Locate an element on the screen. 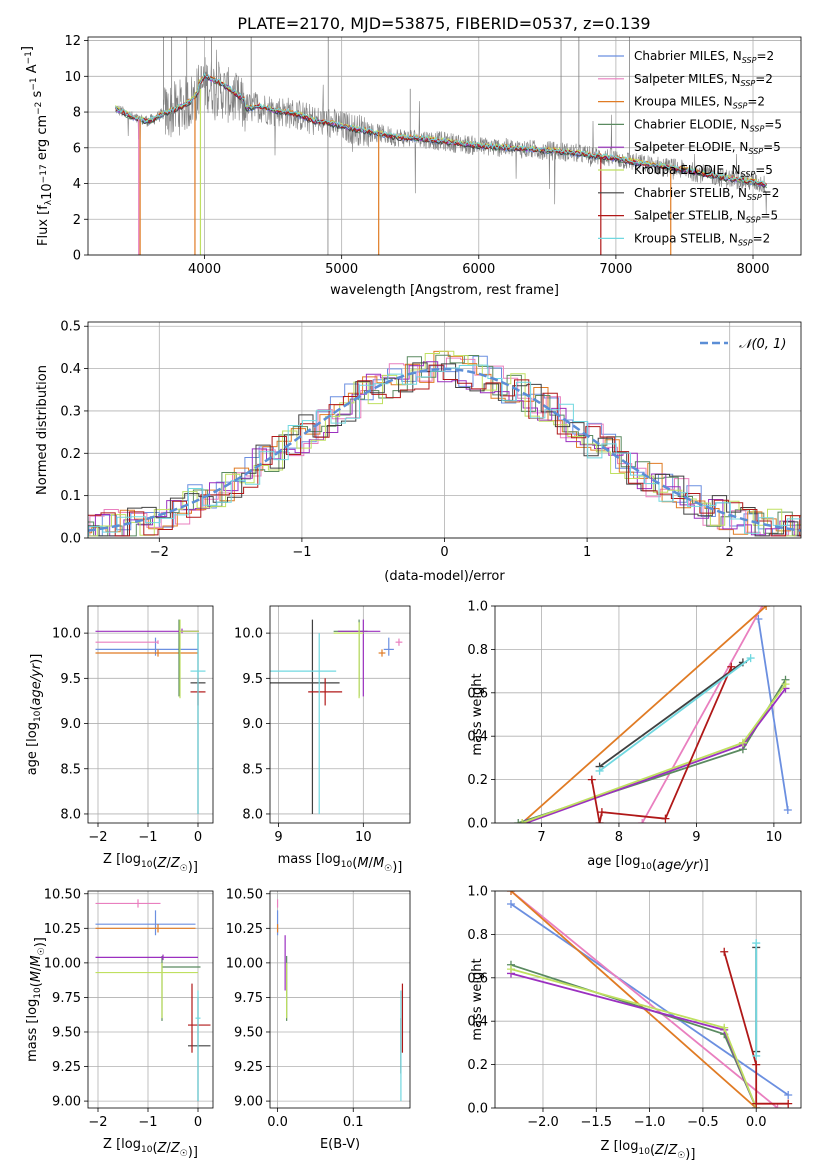 This screenshot has width=819, height=1170. legend-label: Chabrier MILES, NSSP=2 is located at coordinates (704, 57).